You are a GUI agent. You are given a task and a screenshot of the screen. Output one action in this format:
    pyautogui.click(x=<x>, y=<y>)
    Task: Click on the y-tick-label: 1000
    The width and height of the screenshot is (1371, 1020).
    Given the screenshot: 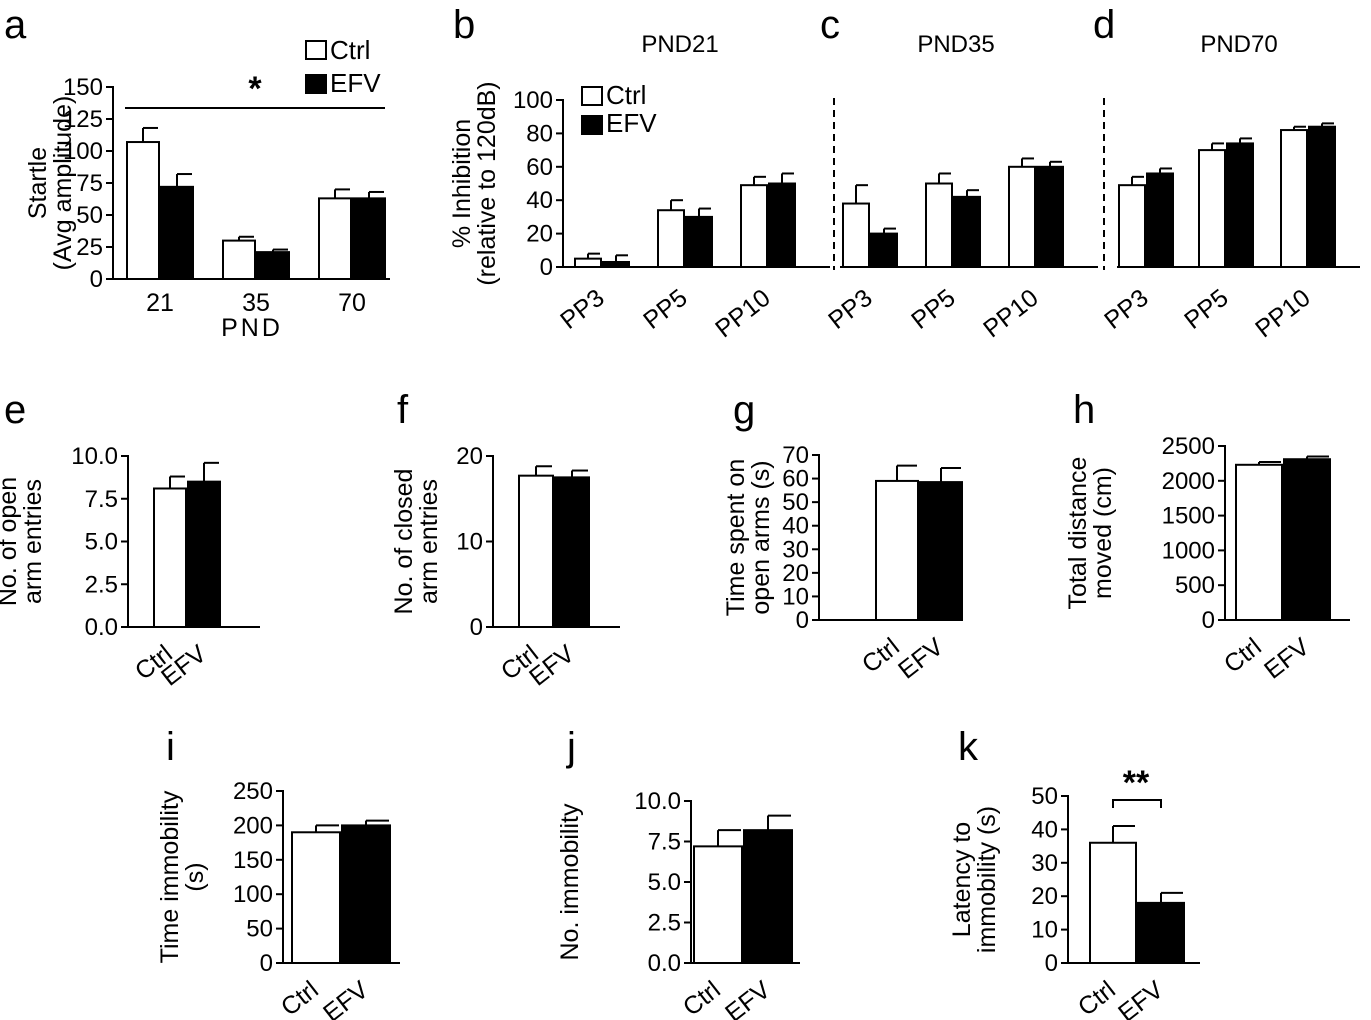 What is the action you would take?
    pyautogui.click(x=1188, y=550)
    